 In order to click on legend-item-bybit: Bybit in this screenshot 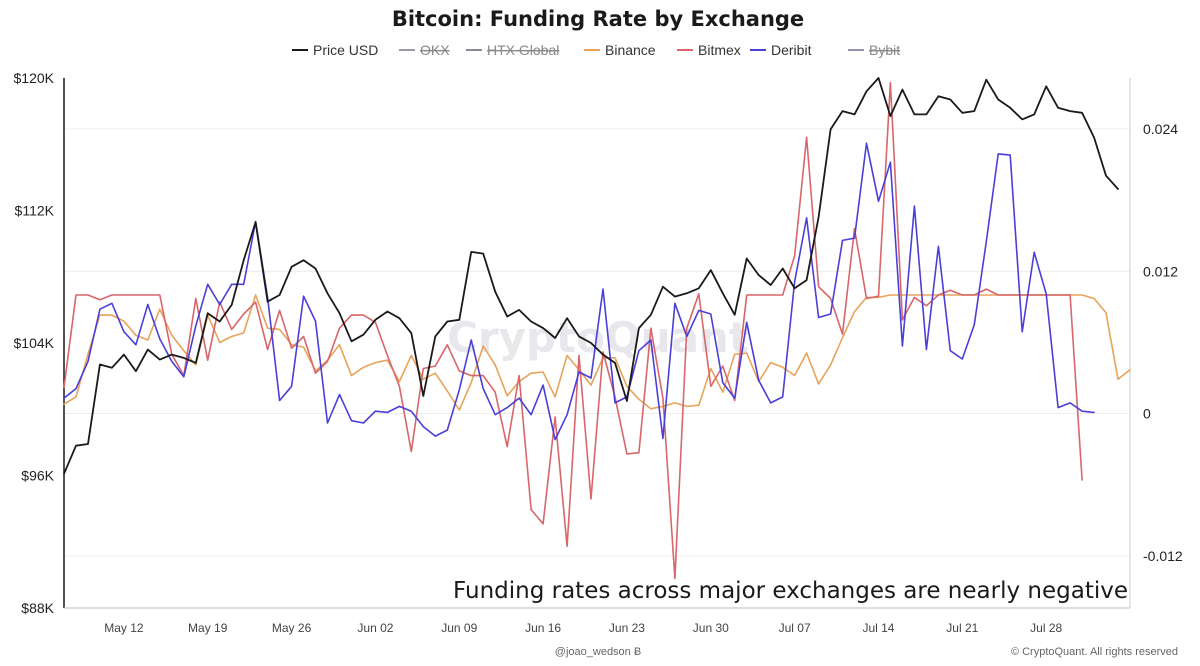, I will do `click(874, 50)`.